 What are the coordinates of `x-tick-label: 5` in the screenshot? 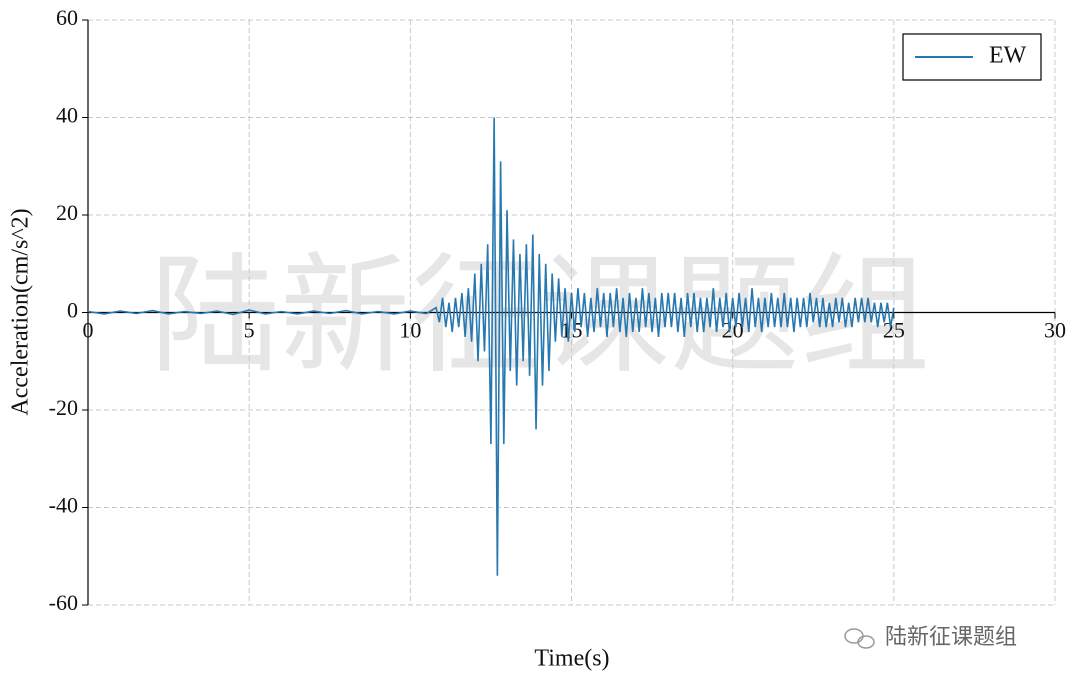 It's located at (249, 330).